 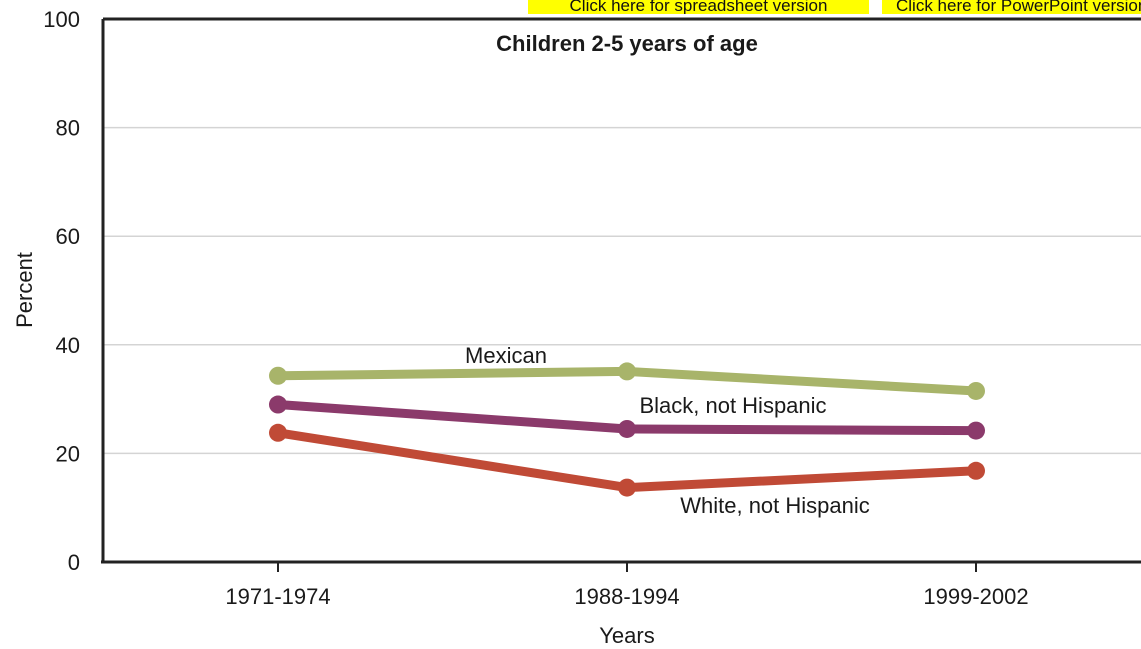 I want to click on x-tick-label: 1971-1974, so click(x=277, y=596).